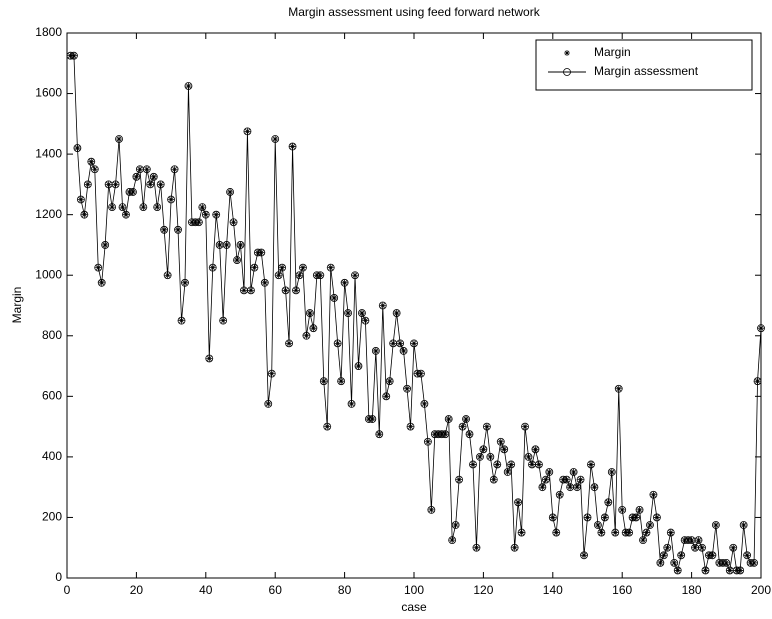 The width and height of the screenshot is (772, 619). What do you see at coordinates (483, 590) in the screenshot?
I see `x-tick-label: 120` at bounding box center [483, 590].